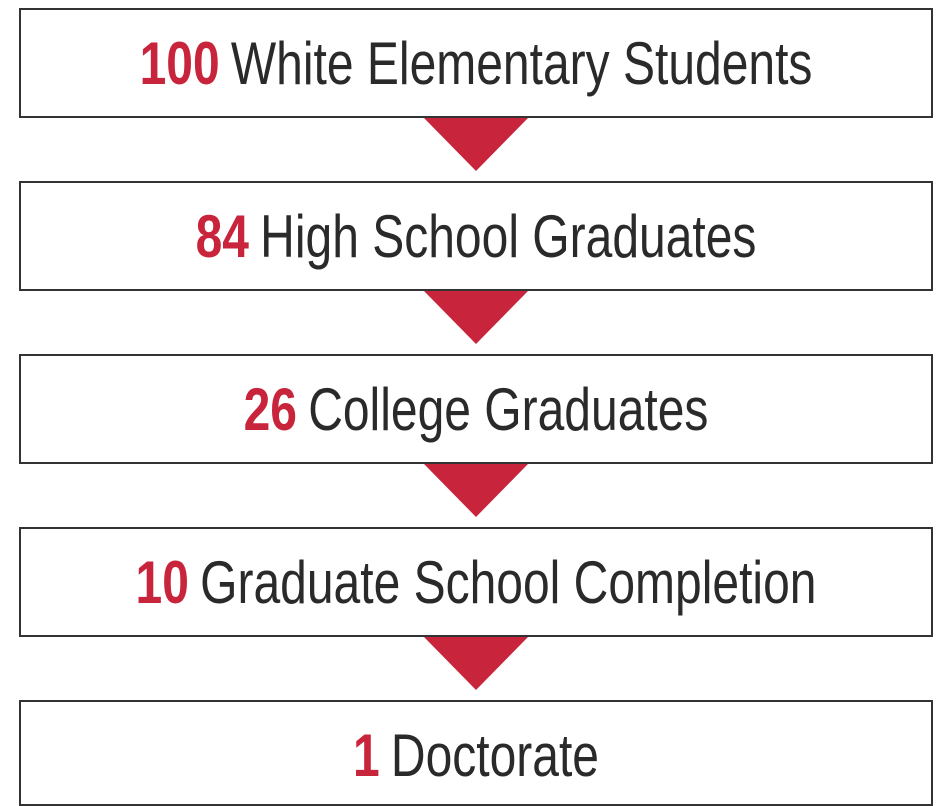  I want to click on step-text: 84 High School Graduates, so click(476, 235).